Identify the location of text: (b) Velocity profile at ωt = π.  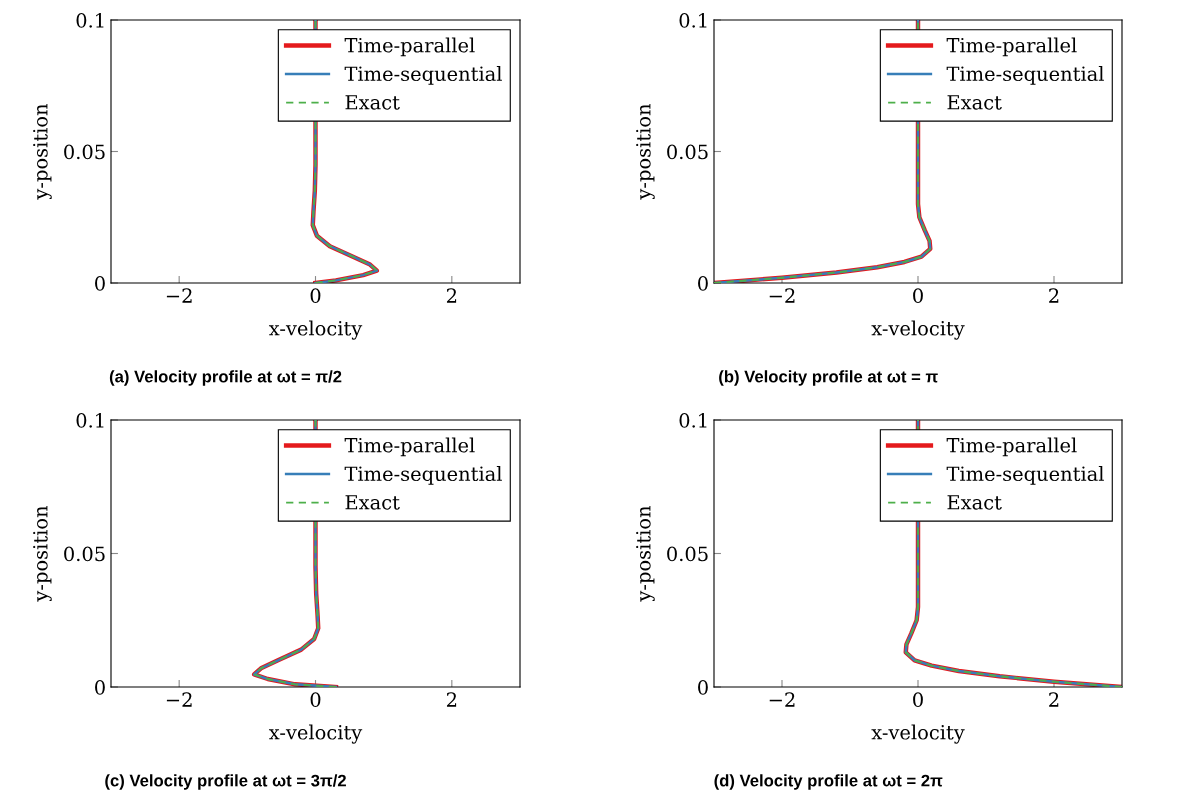
(828, 378).